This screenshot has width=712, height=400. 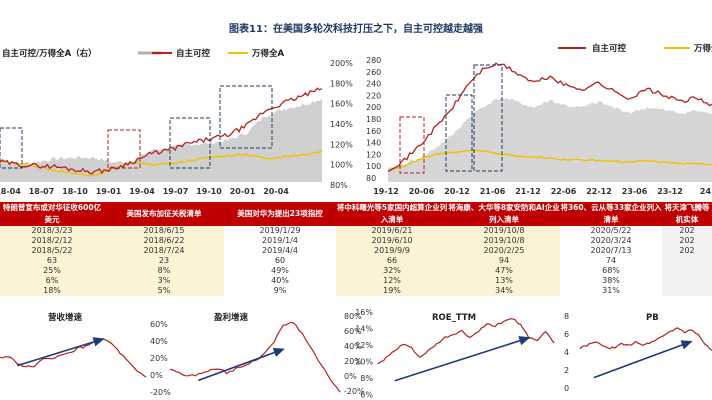 What do you see at coordinates (52, 241) in the screenshot?
I see `table-cell: 2018/2/12` at bounding box center [52, 241].